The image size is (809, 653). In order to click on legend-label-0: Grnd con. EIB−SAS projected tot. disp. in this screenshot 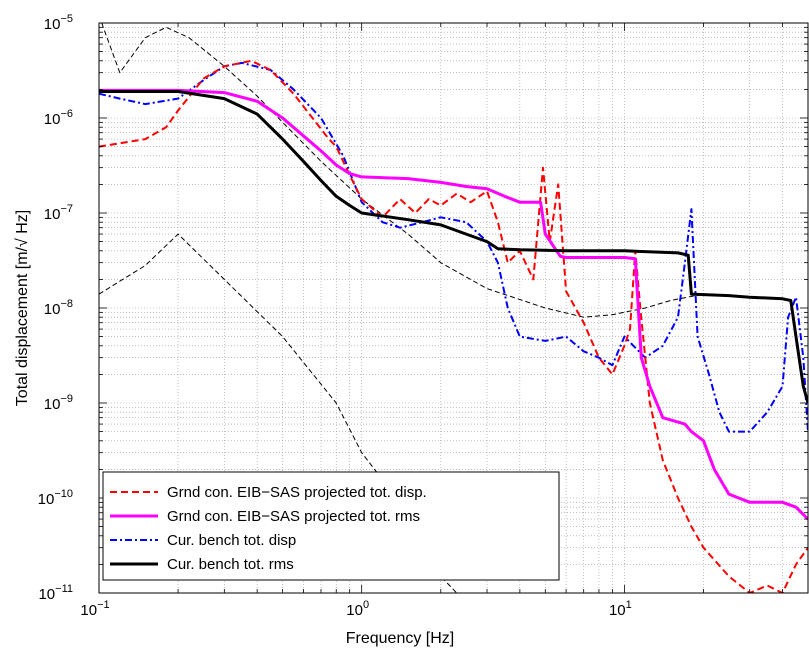, I will do `click(297, 492)`.